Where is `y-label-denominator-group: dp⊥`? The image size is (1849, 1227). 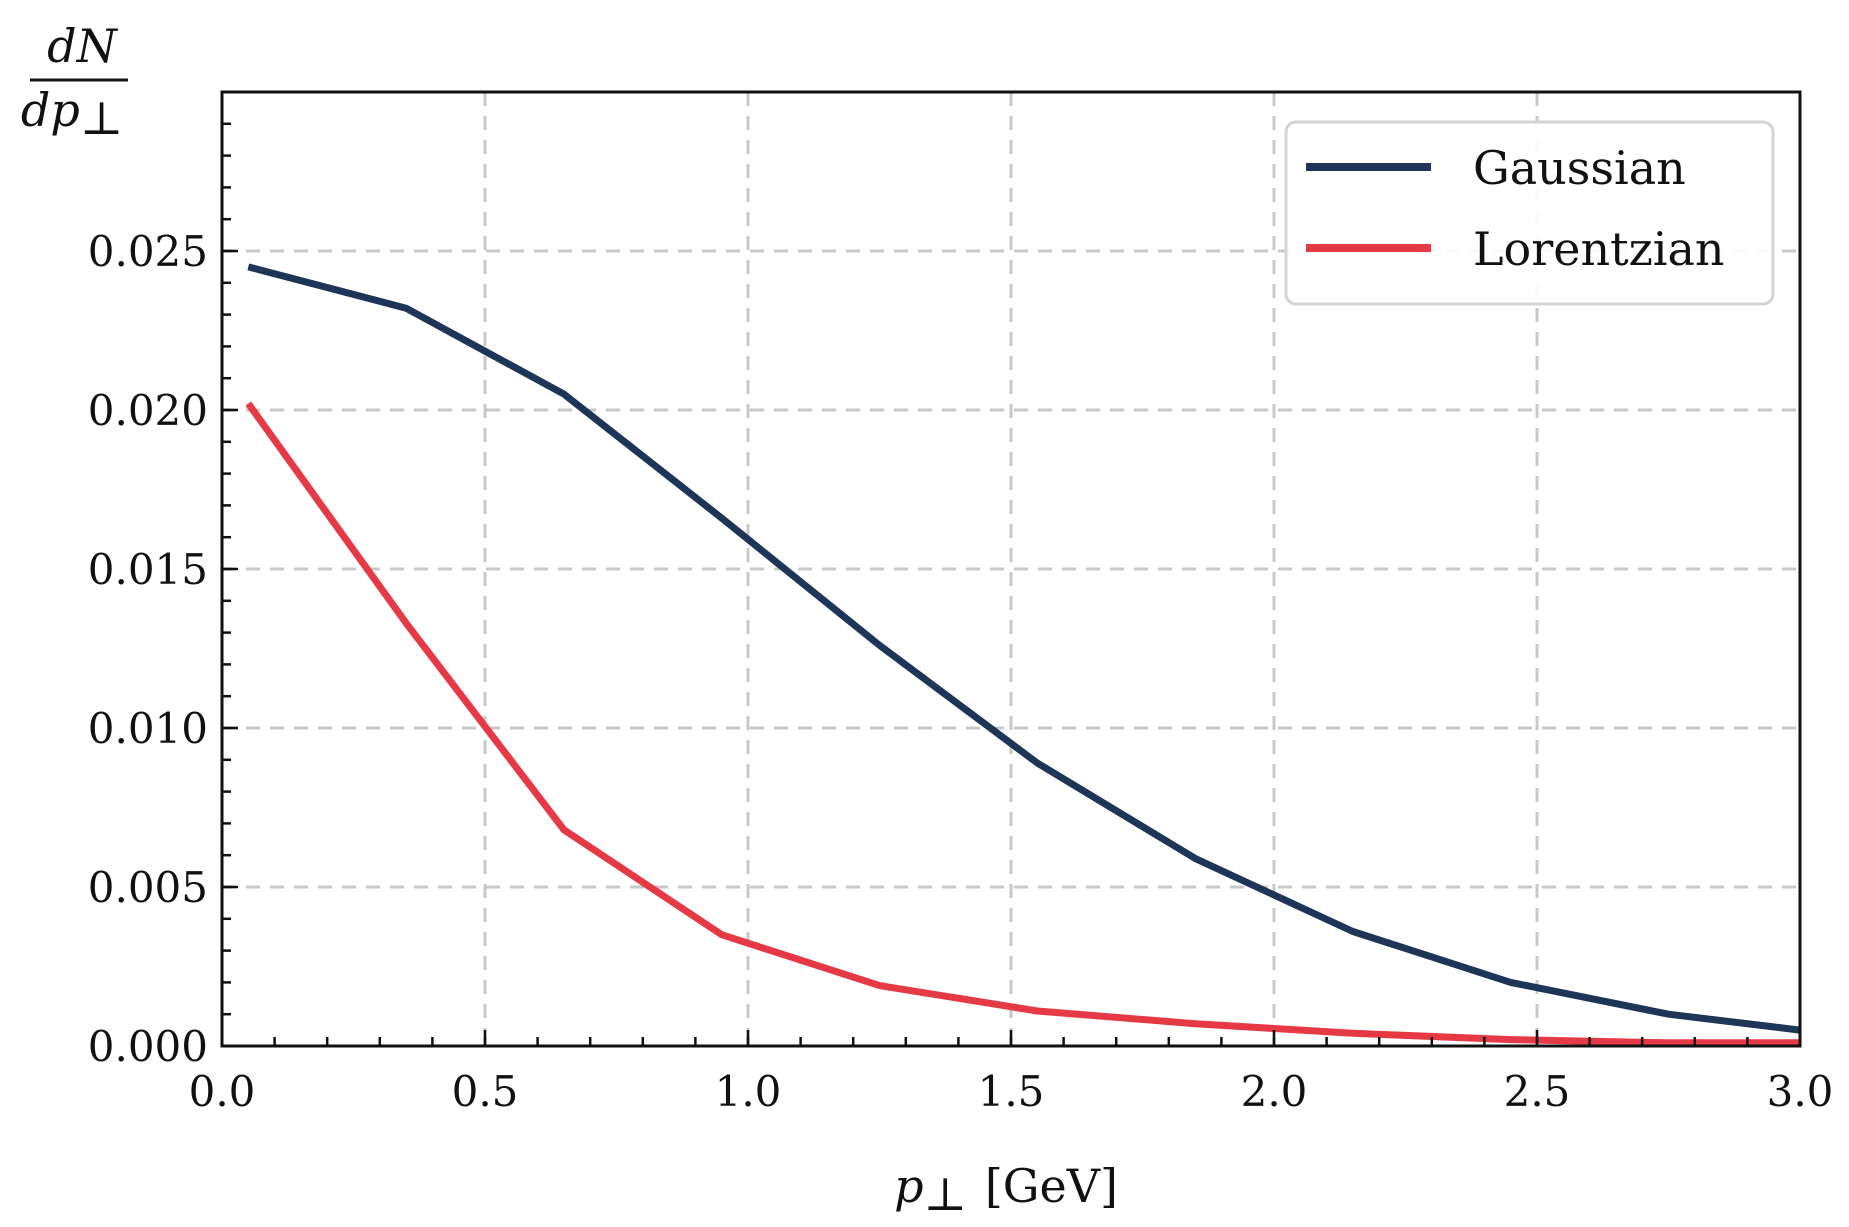
y-label-denominator-group: dp⊥ is located at coordinates (72, 114).